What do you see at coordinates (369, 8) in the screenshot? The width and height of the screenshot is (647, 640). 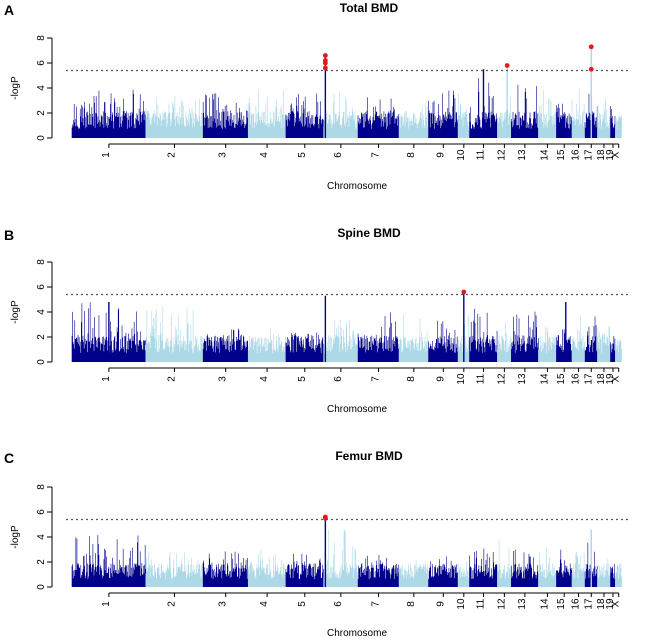 I see `chart-title: Total BMD` at bounding box center [369, 8].